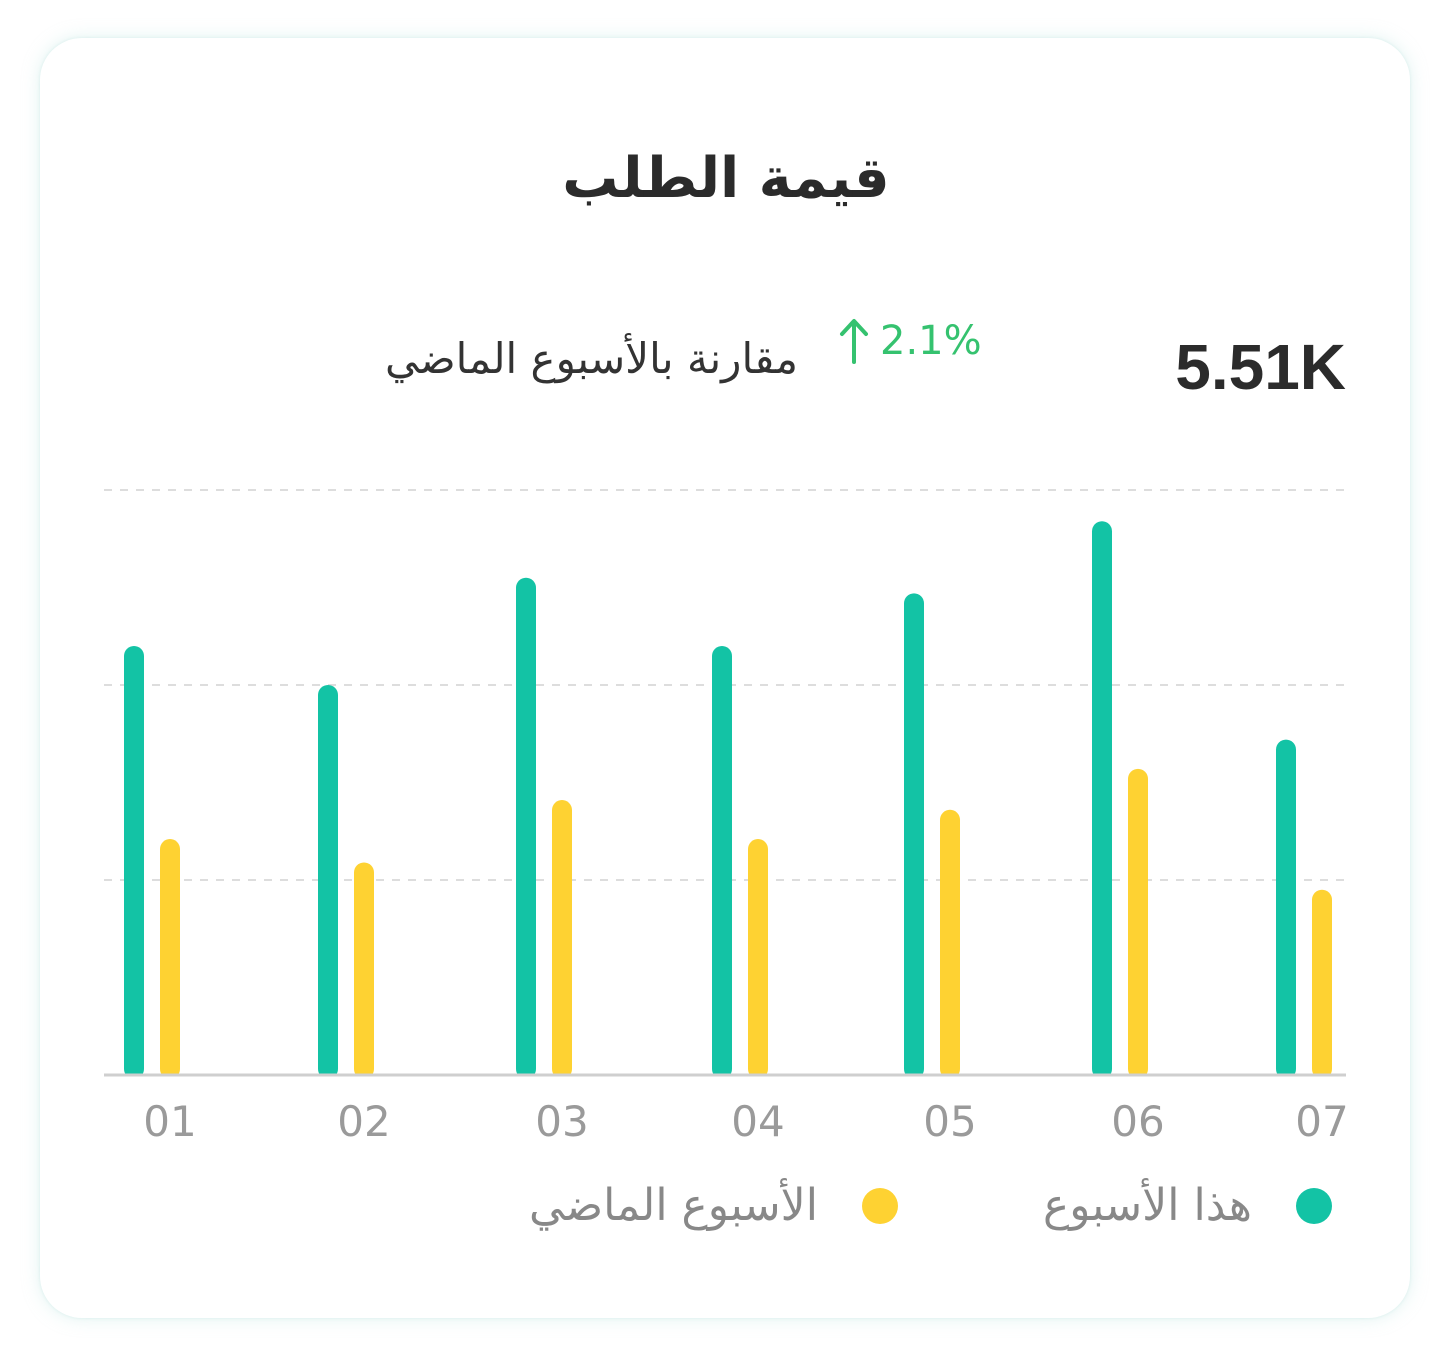  I want to click on legend-dot-last-week, so click(880, 1205).